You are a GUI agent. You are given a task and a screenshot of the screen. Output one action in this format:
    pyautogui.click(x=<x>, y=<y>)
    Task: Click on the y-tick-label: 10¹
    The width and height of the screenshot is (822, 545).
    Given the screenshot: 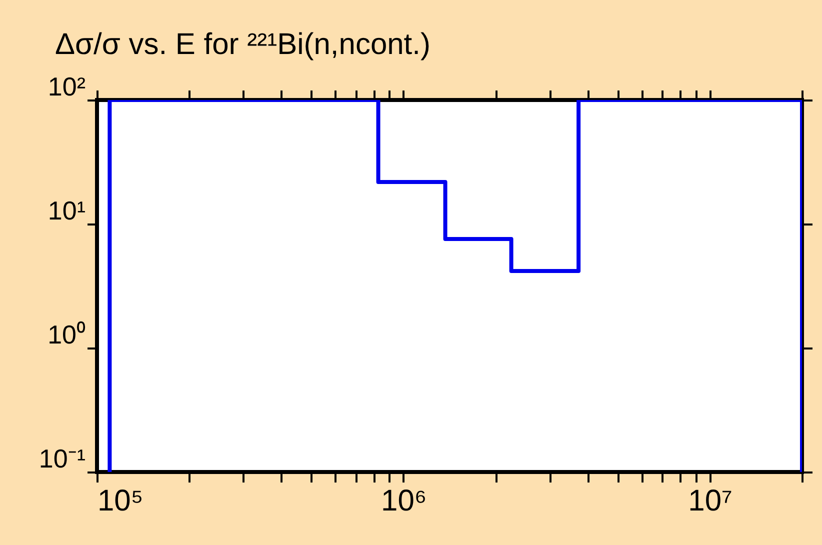 What is the action you would take?
    pyautogui.click(x=67, y=211)
    